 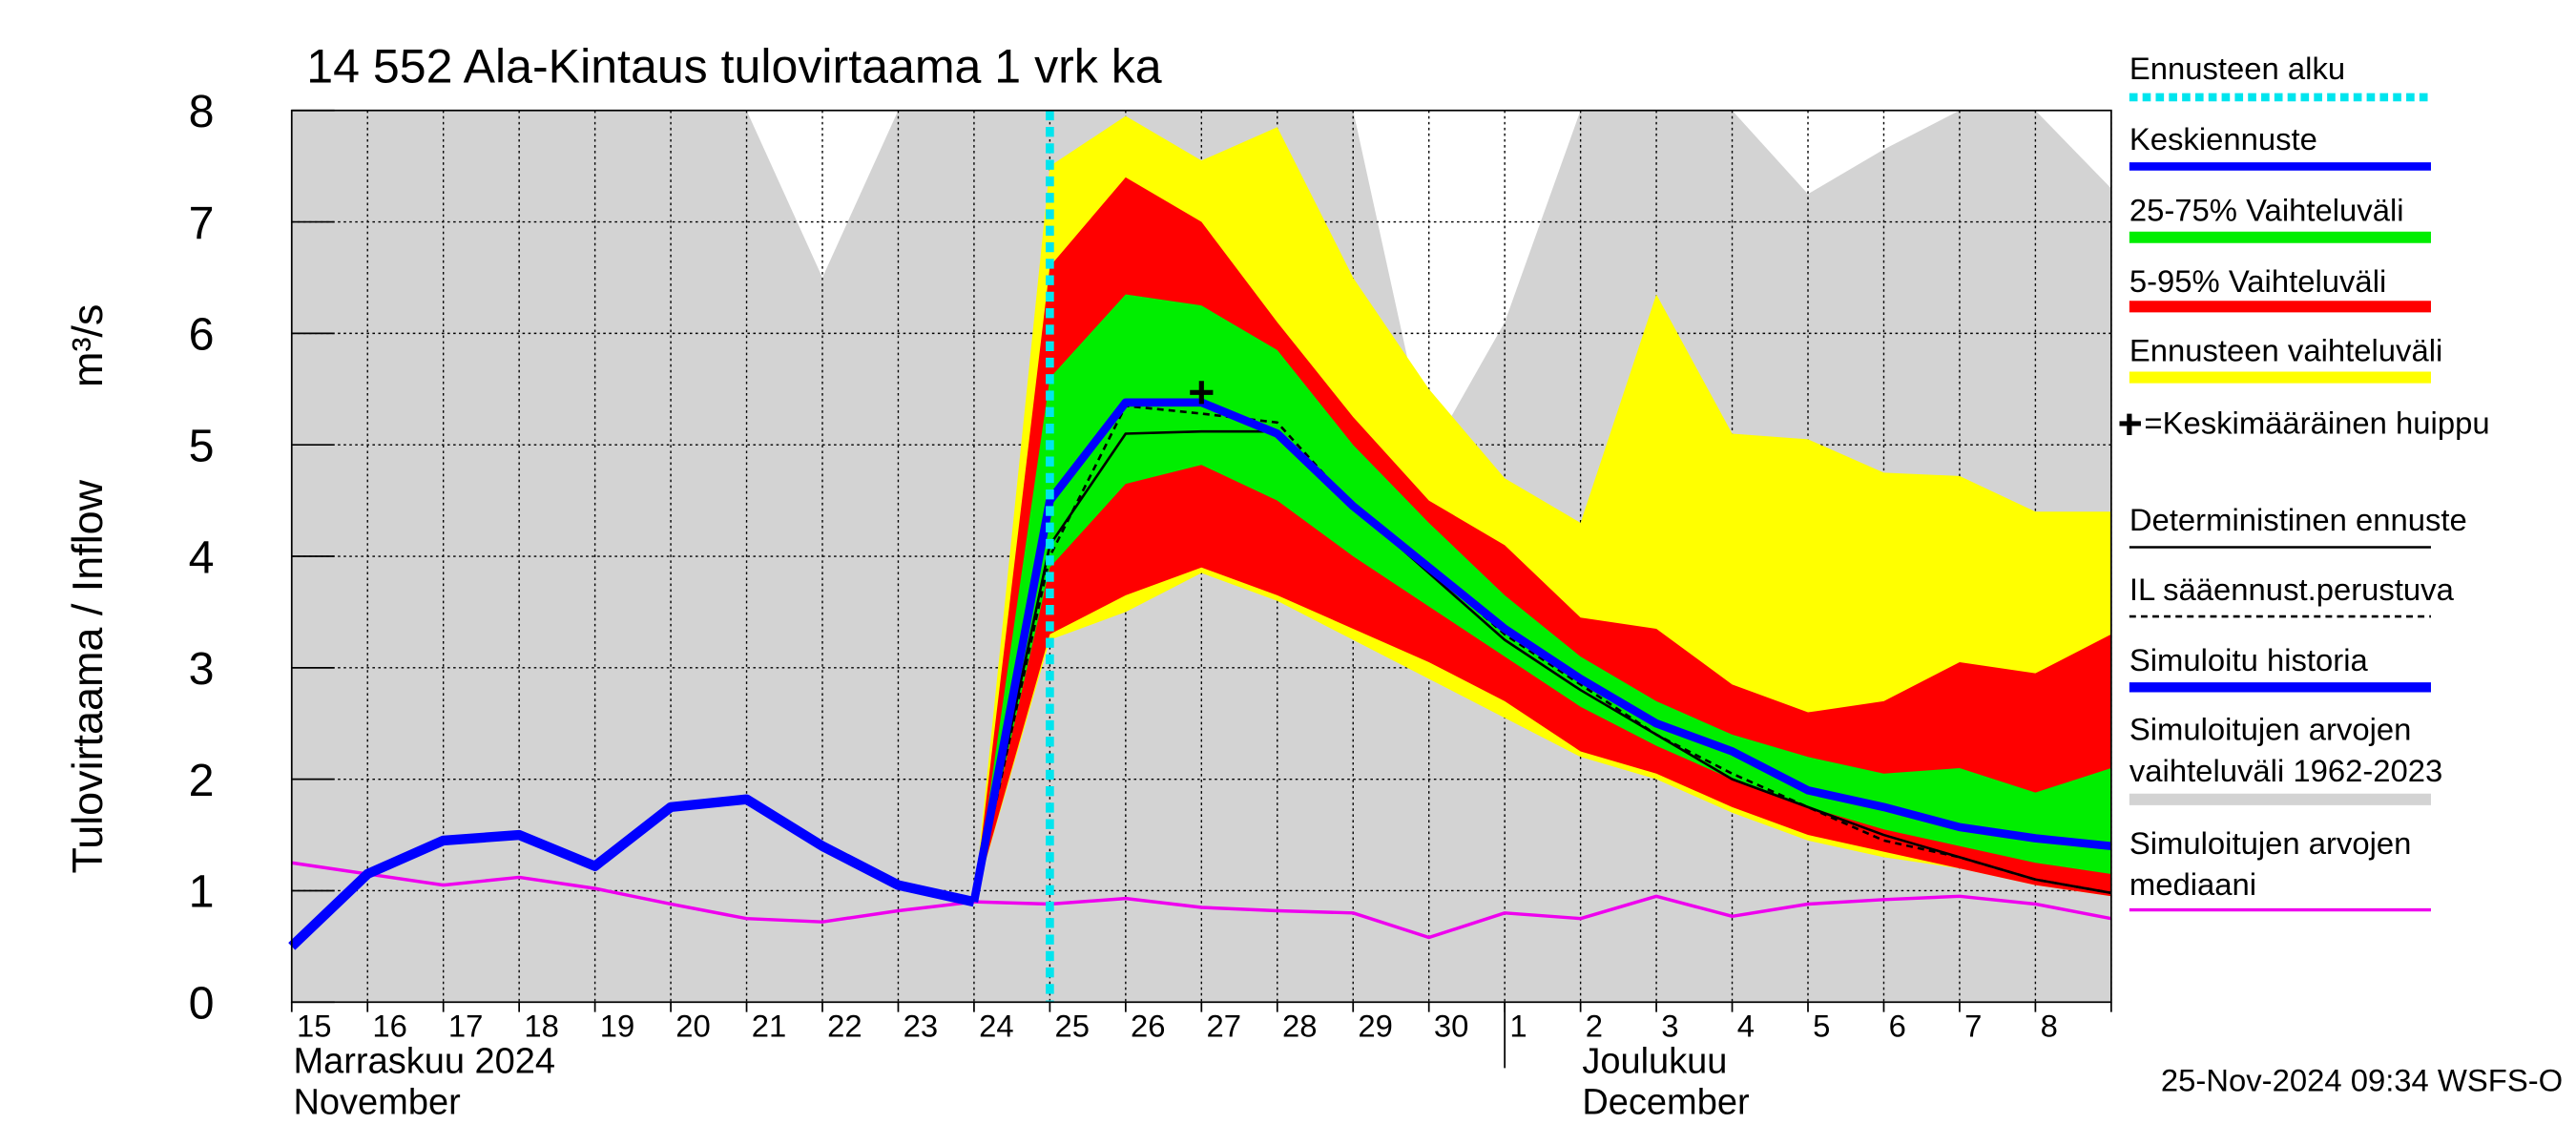 I want to click on footer: 25-Nov-2024 09:34 WSFS-O, so click(x=2362, y=1081).